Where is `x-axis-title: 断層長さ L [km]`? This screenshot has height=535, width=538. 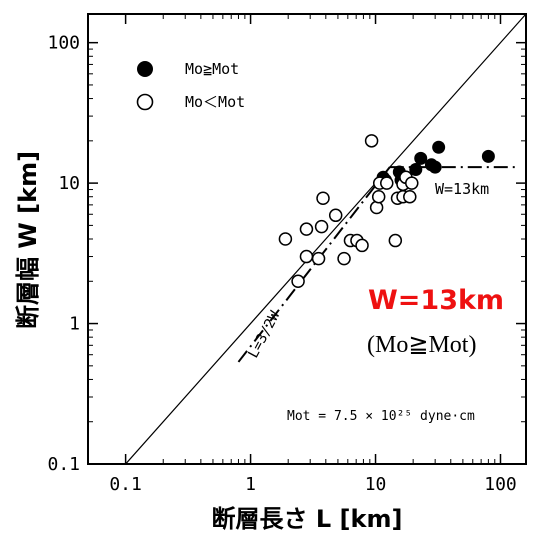 x-axis-title: 断層長さ L [km] is located at coordinates (307, 519).